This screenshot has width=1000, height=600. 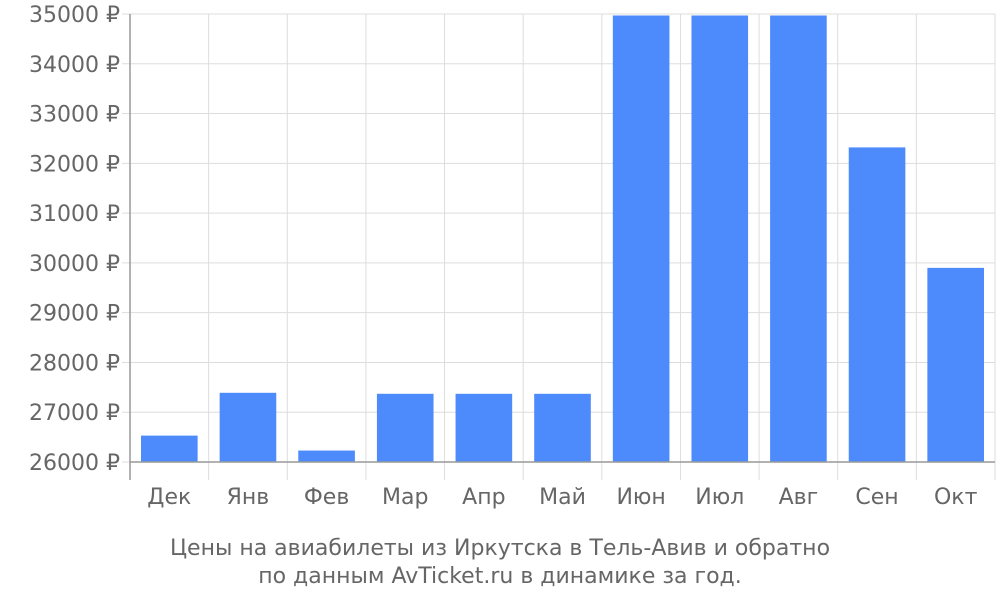 What do you see at coordinates (799, 497) in the screenshot?
I see `x-tick-label: Авг` at bounding box center [799, 497].